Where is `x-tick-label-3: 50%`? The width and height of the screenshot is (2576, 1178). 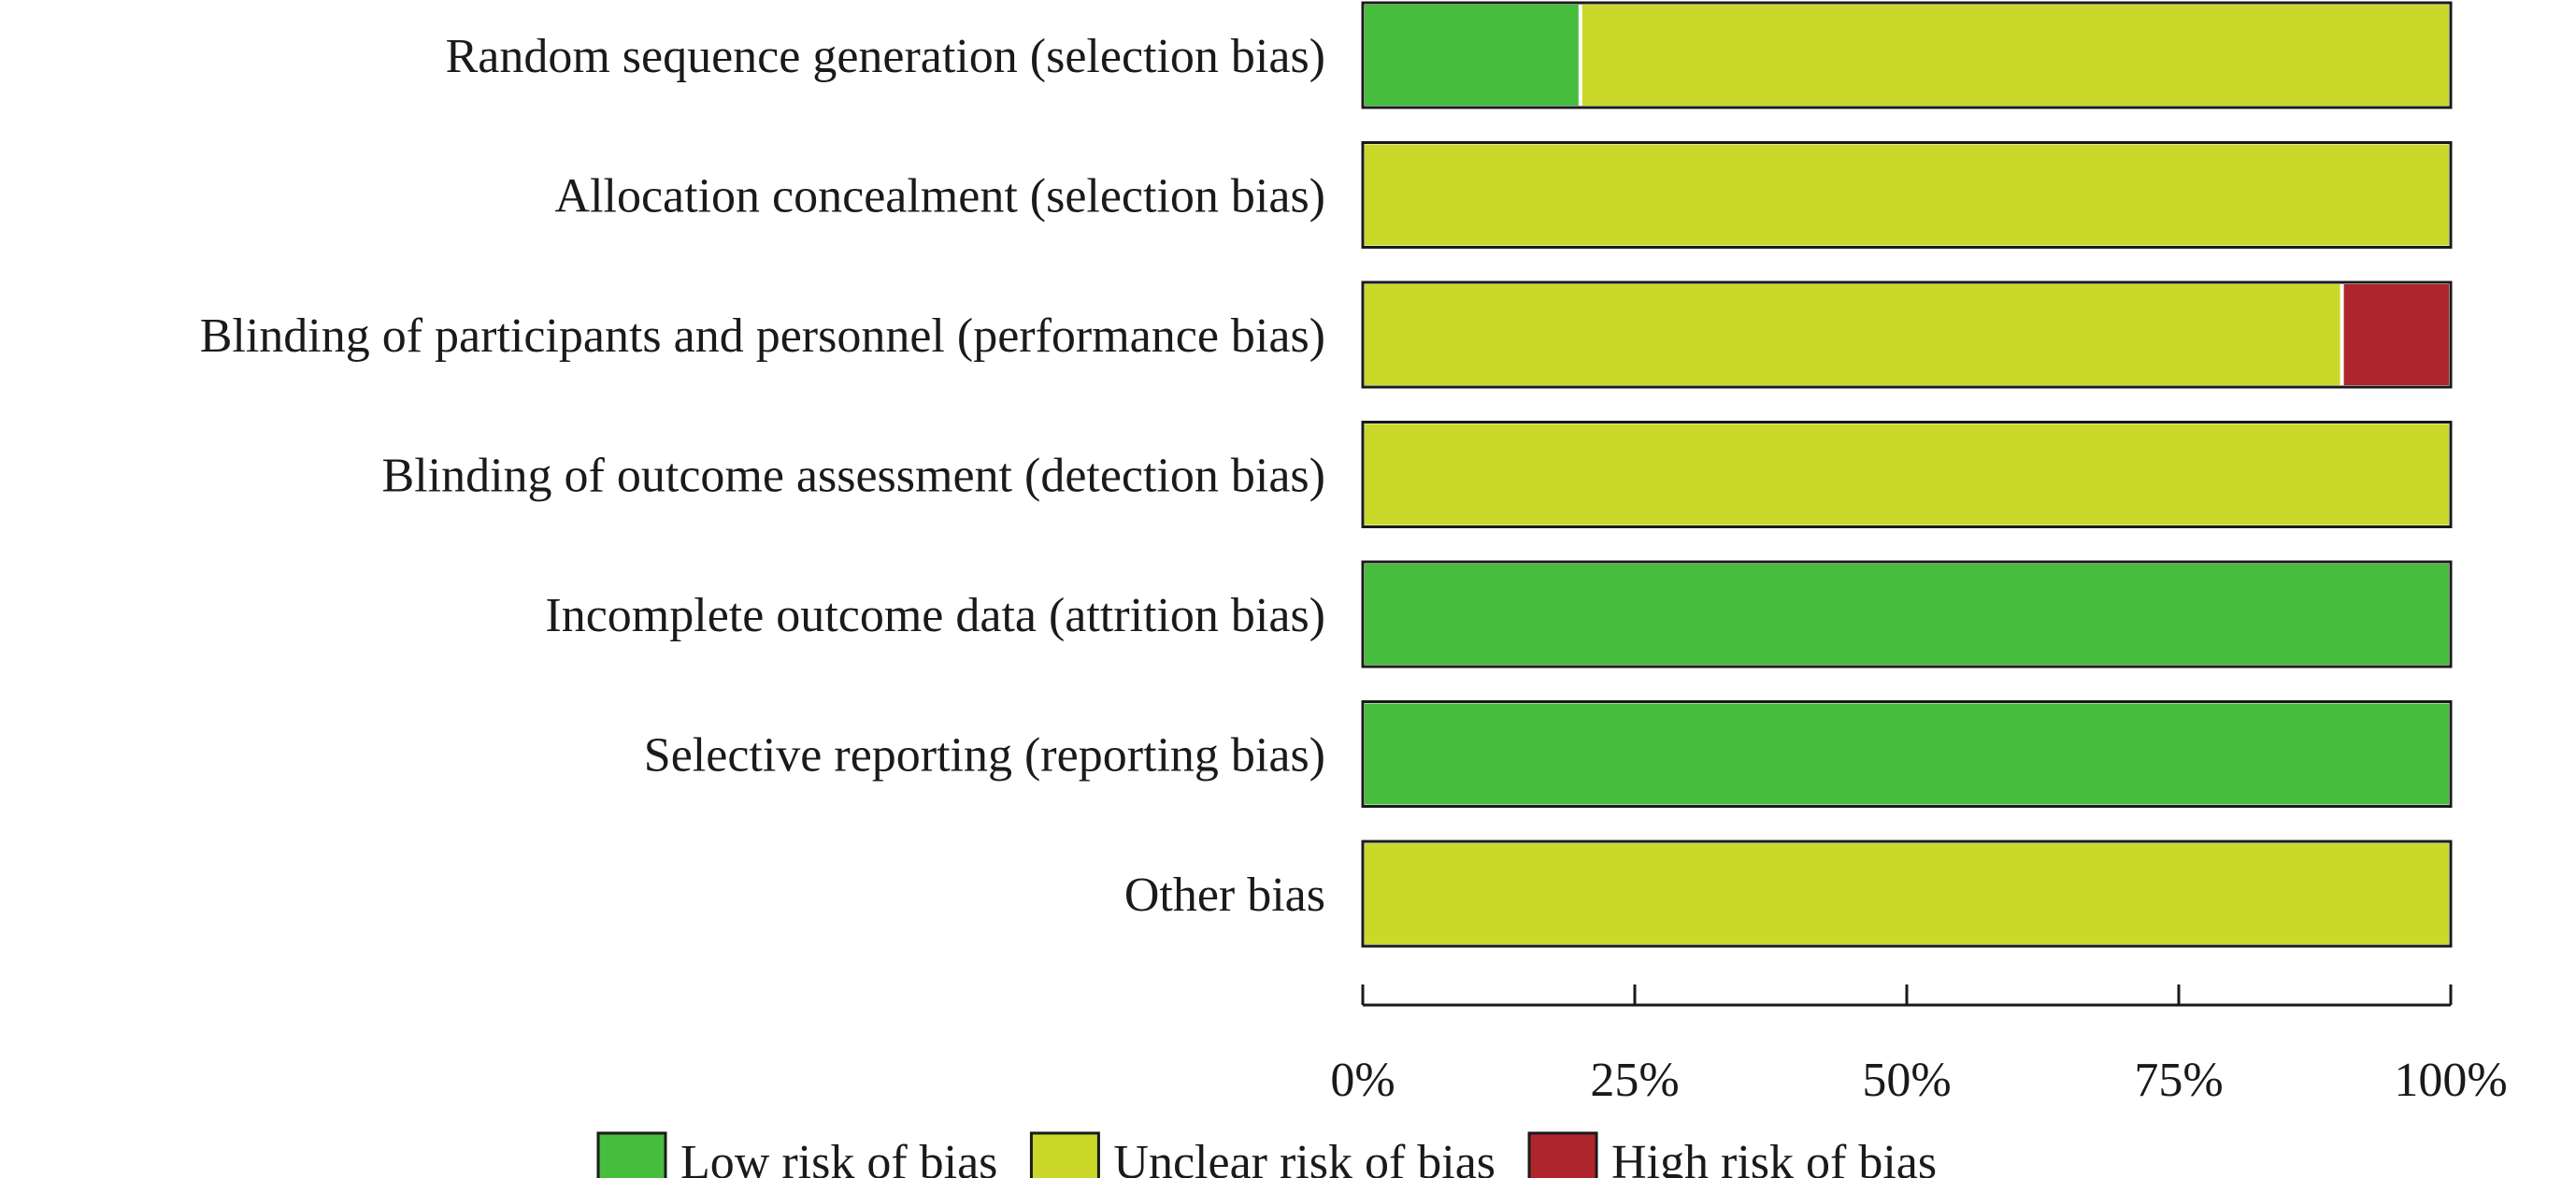 x-tick-label-3: 50% is located at coordinates (1906, 1081).